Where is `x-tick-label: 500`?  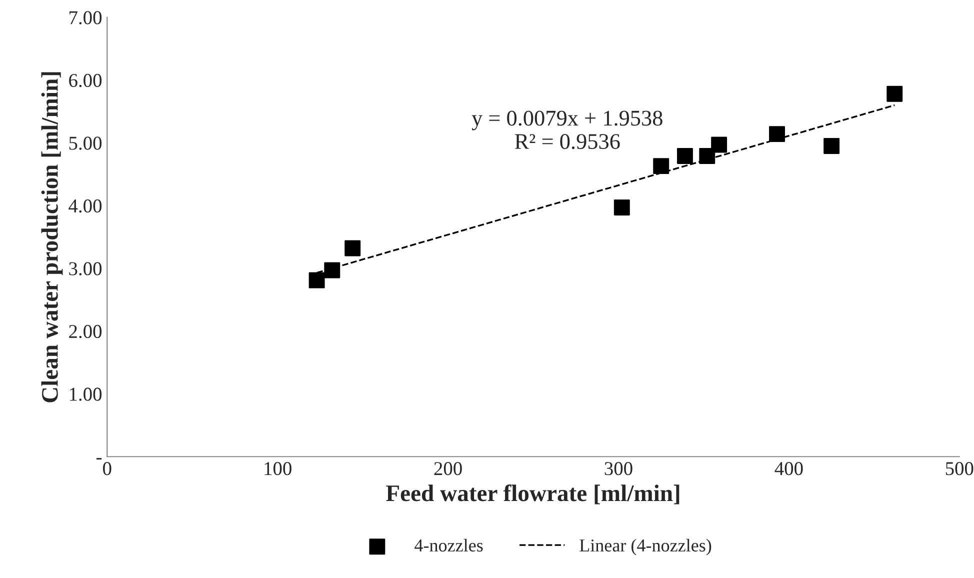
x-tick-label: 500 is located at coordinates (960, 469).